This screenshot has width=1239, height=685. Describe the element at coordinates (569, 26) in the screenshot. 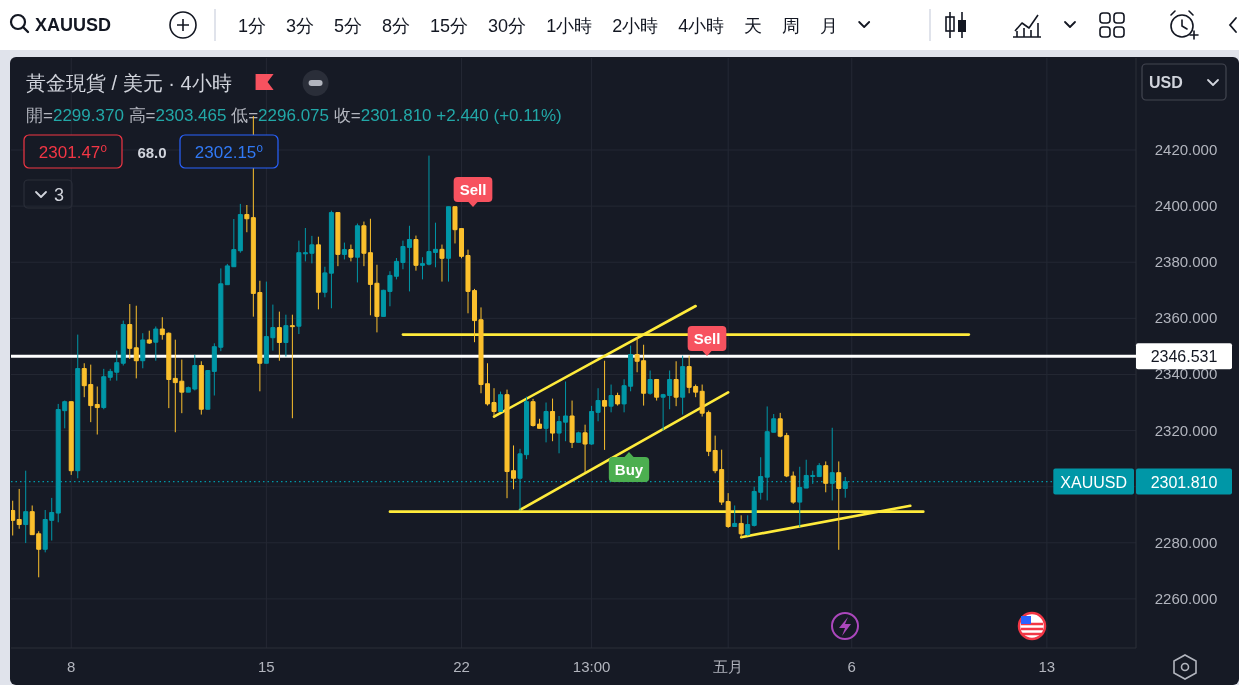

I see `text: 1小時` at that location.